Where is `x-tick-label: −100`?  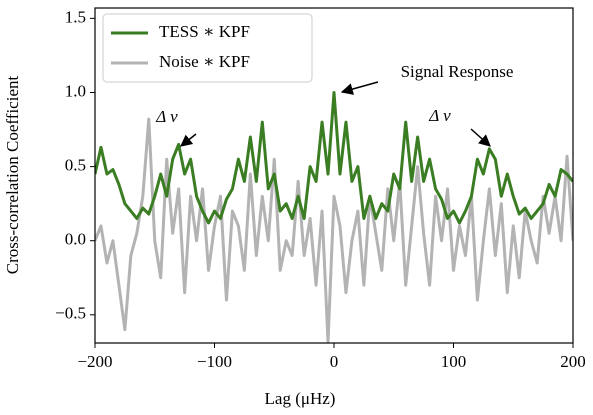
x-tick-label: −100 is located at coordinates (214, 361).